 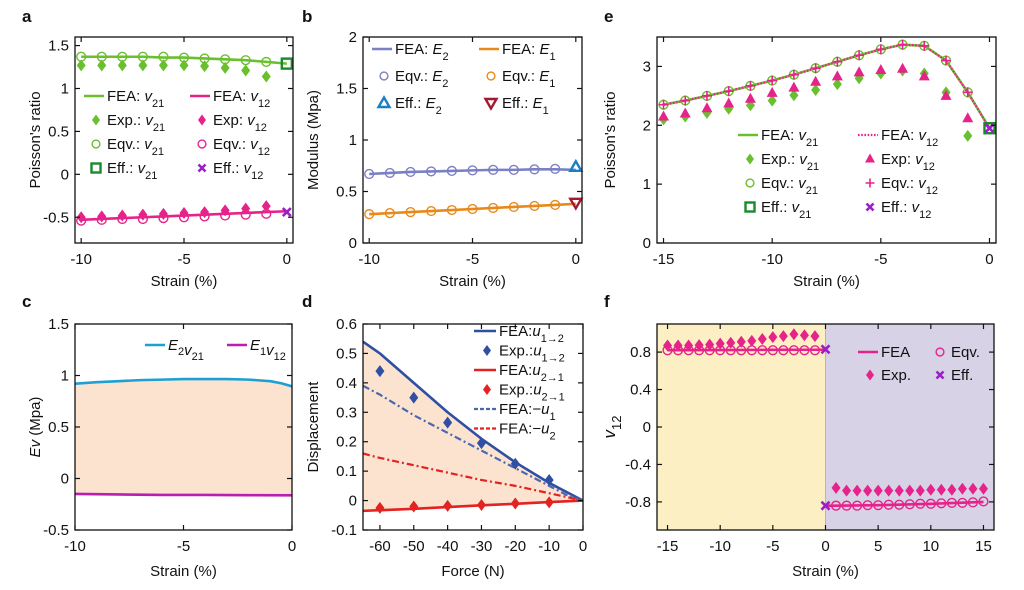 What do you see at coordinates (909, 186) in the screenshot?
I see `legend-label: Eqv.: v12` at bounding box center [909, 186].